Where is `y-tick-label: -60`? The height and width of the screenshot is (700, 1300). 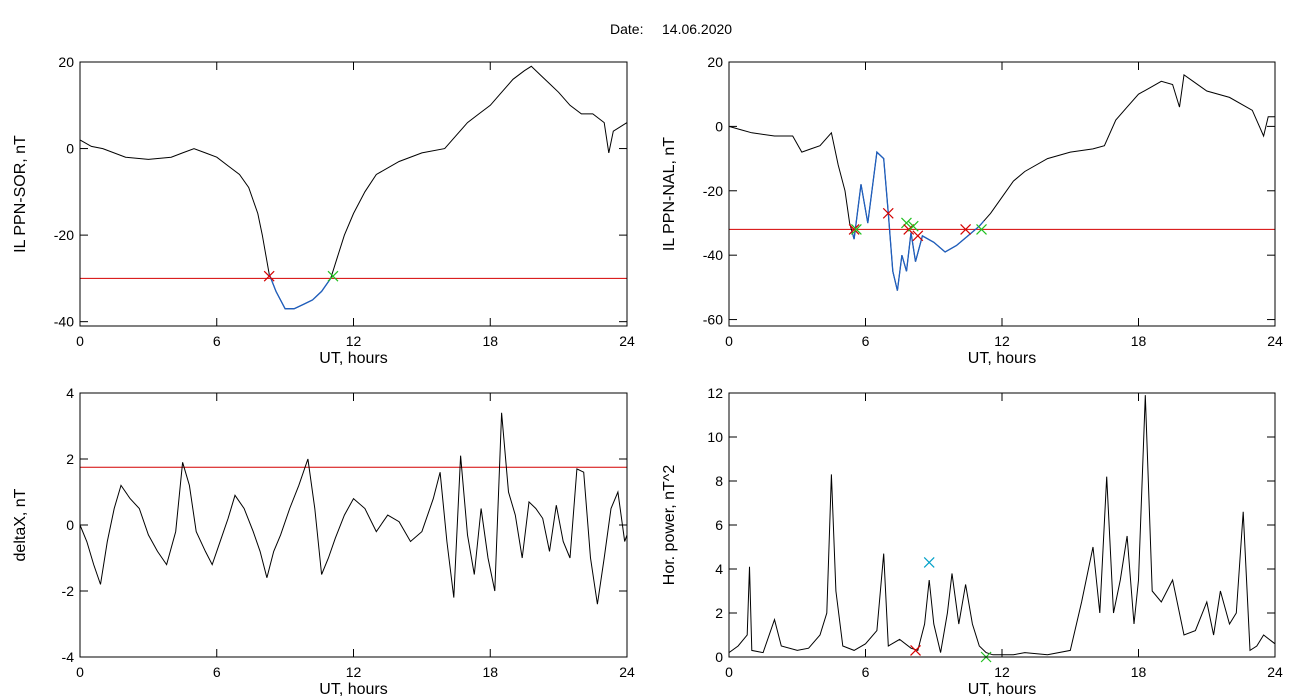 y-tick-label: -60 is located at coordinates (713, 320).